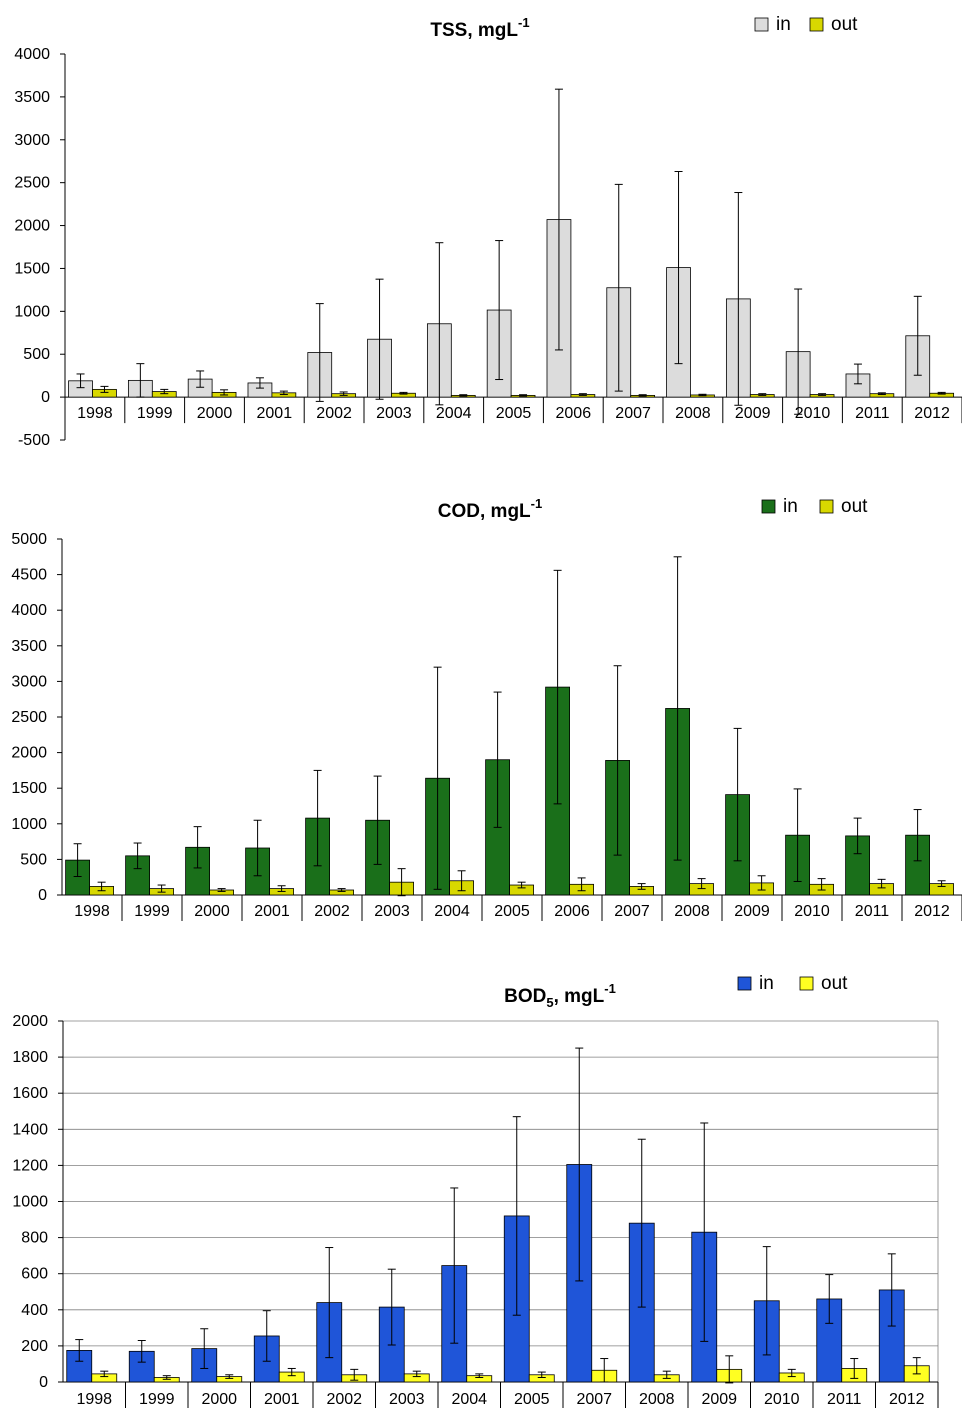 This screenshot has width=962, height=1420. I want to click on x-tick-label: 2010, so click(812, 911).